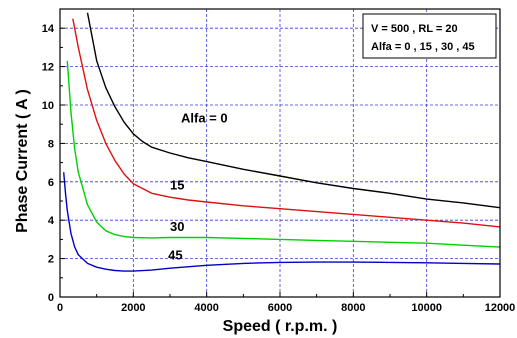 The width and height of the screenshot is (517, 338). What do you see at coordinates (426, 308) in the screenshot?
I see `x-tick-label: 10000` at bounding box center [426, 308].